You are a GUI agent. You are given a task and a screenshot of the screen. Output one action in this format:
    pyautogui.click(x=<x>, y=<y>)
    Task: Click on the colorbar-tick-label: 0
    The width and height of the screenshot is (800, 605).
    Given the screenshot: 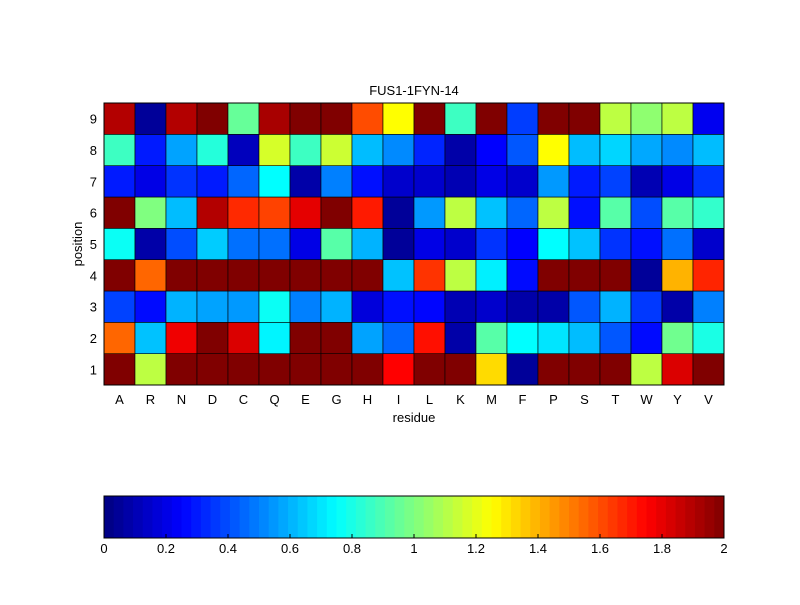 What is the action you would take?
    pyautogui.click(x=103, y=548)
    